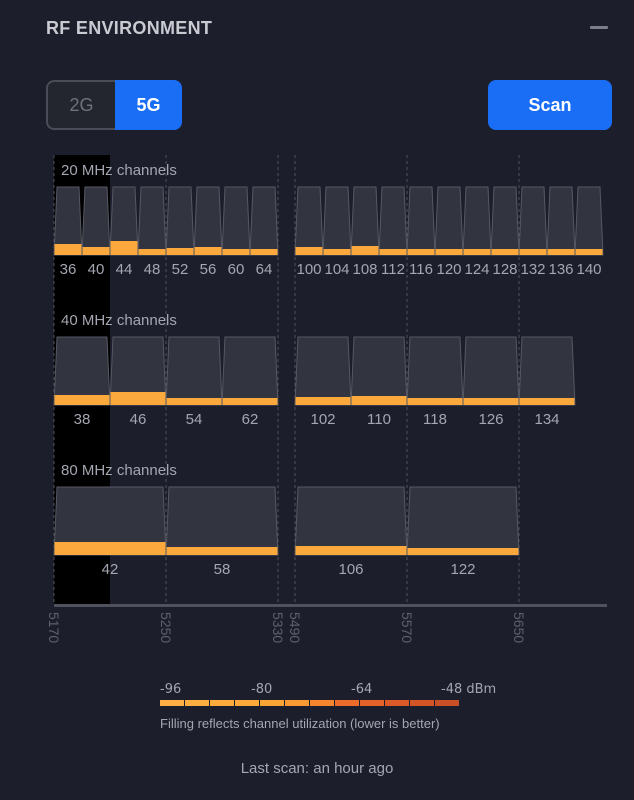  What do you see at coordinates (379, 419) in the screenshot?
I see `channel-label: 110` at bounding box center [379, 419].